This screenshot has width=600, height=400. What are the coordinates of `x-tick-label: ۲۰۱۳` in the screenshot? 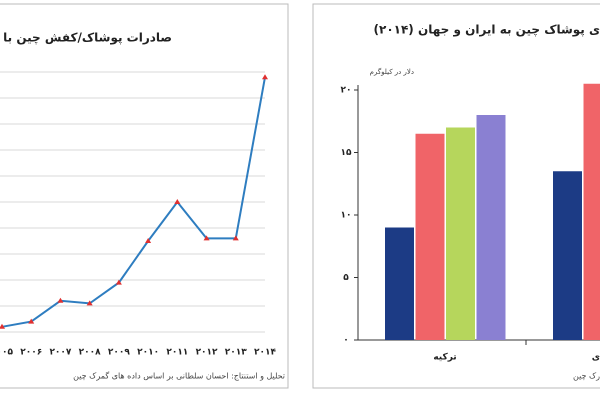 It's located at (236, 353).